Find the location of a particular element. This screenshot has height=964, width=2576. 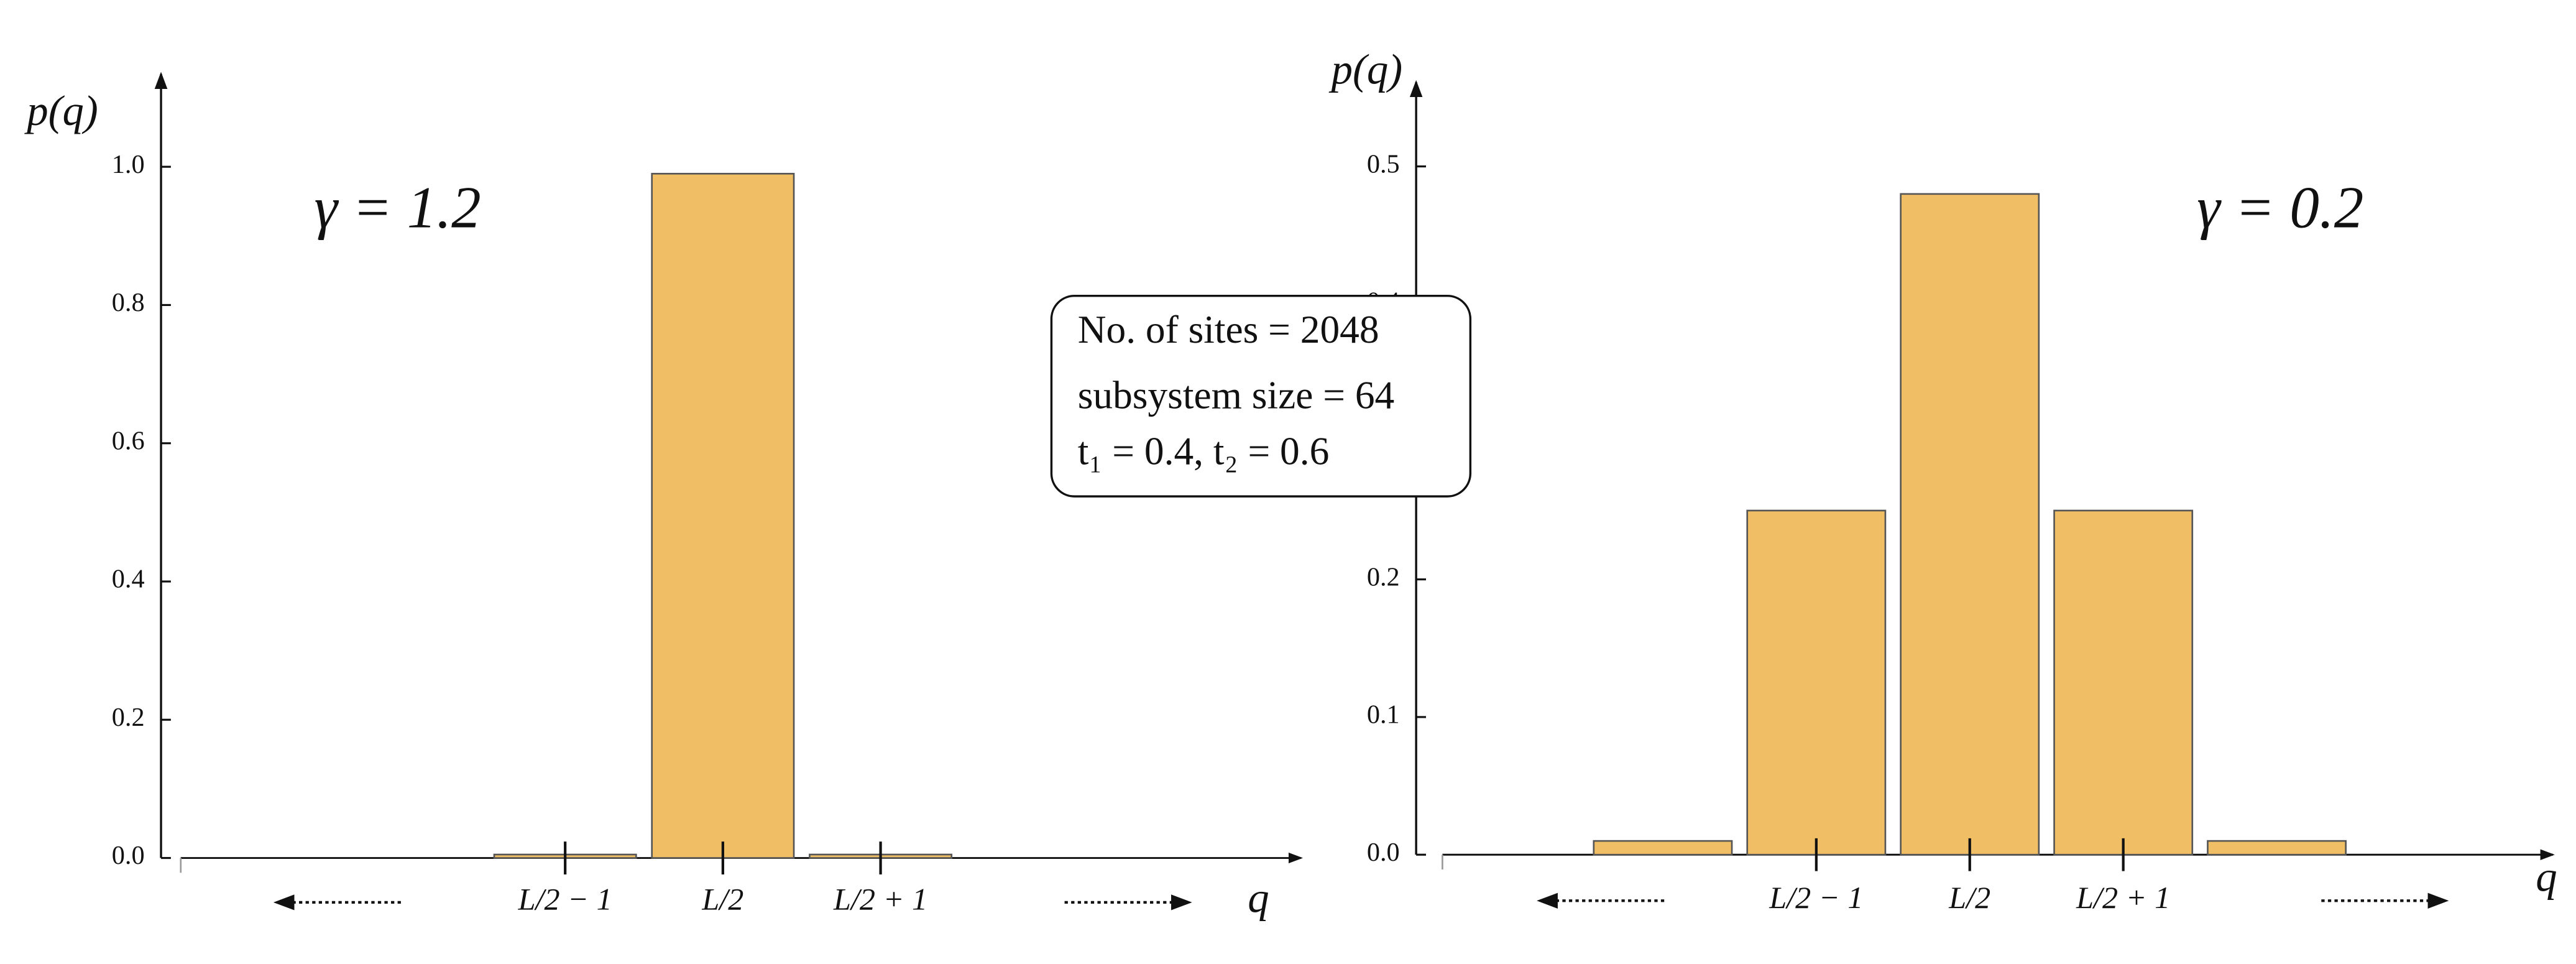

y-tick-label: 0.1 is located at coordinates (1384, 715).